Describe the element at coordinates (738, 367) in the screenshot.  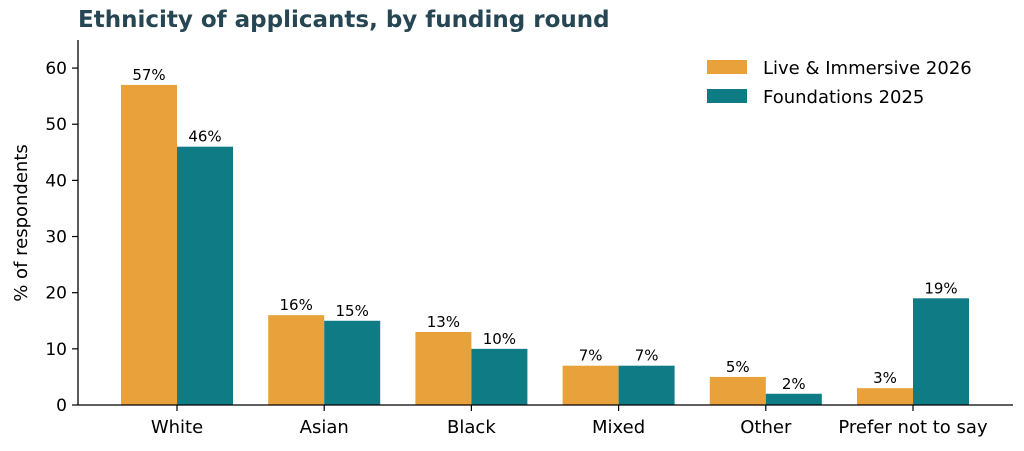
I see `data-label: 5%` at that location.